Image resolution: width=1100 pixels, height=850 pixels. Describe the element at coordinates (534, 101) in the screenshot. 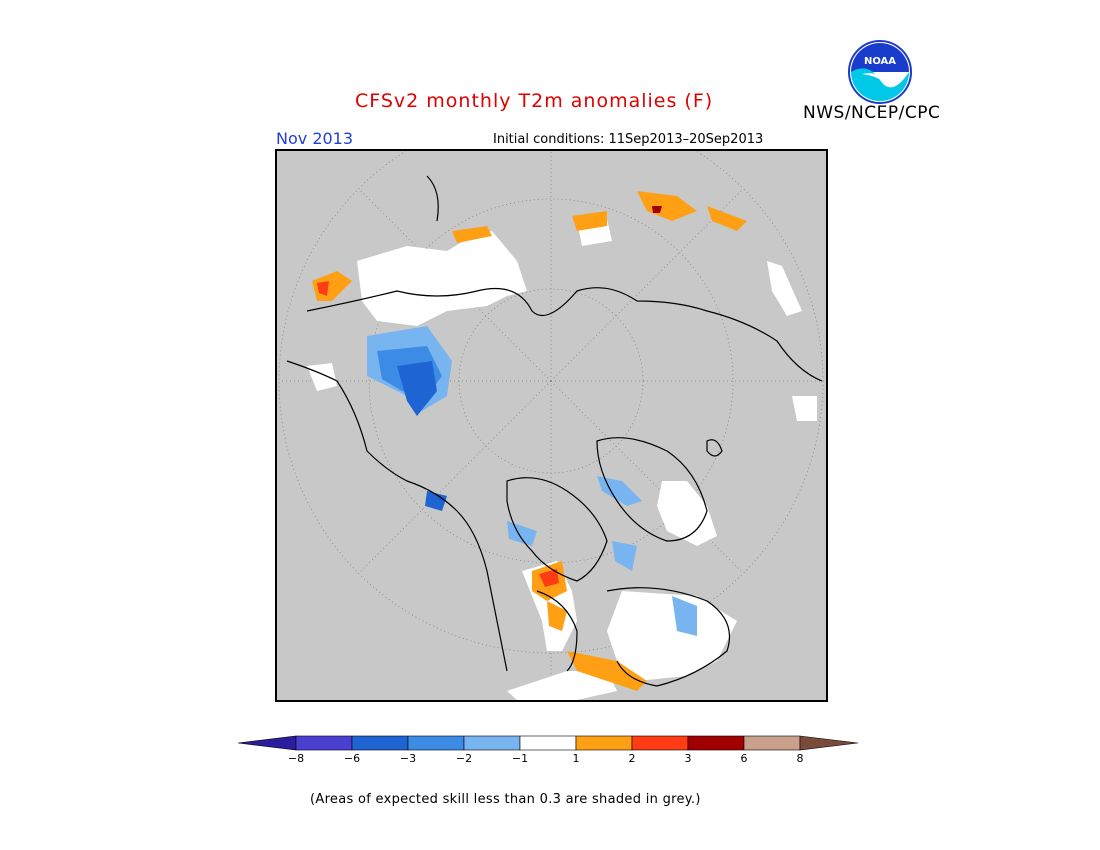

I see `chart-title: CFSv2 monthly T2m anomalies (F)` at that location.